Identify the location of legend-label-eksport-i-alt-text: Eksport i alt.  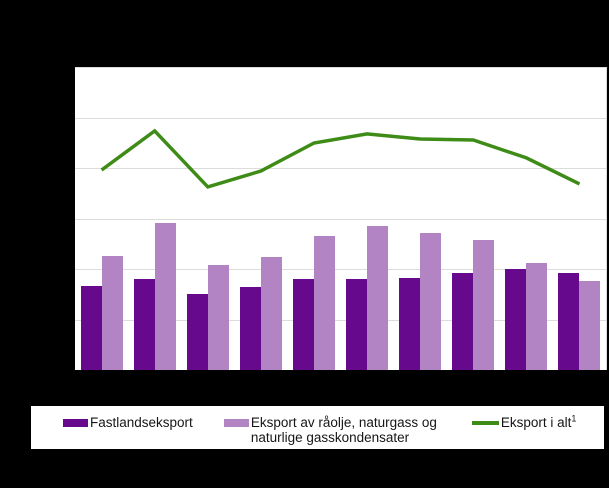
(536, 422).